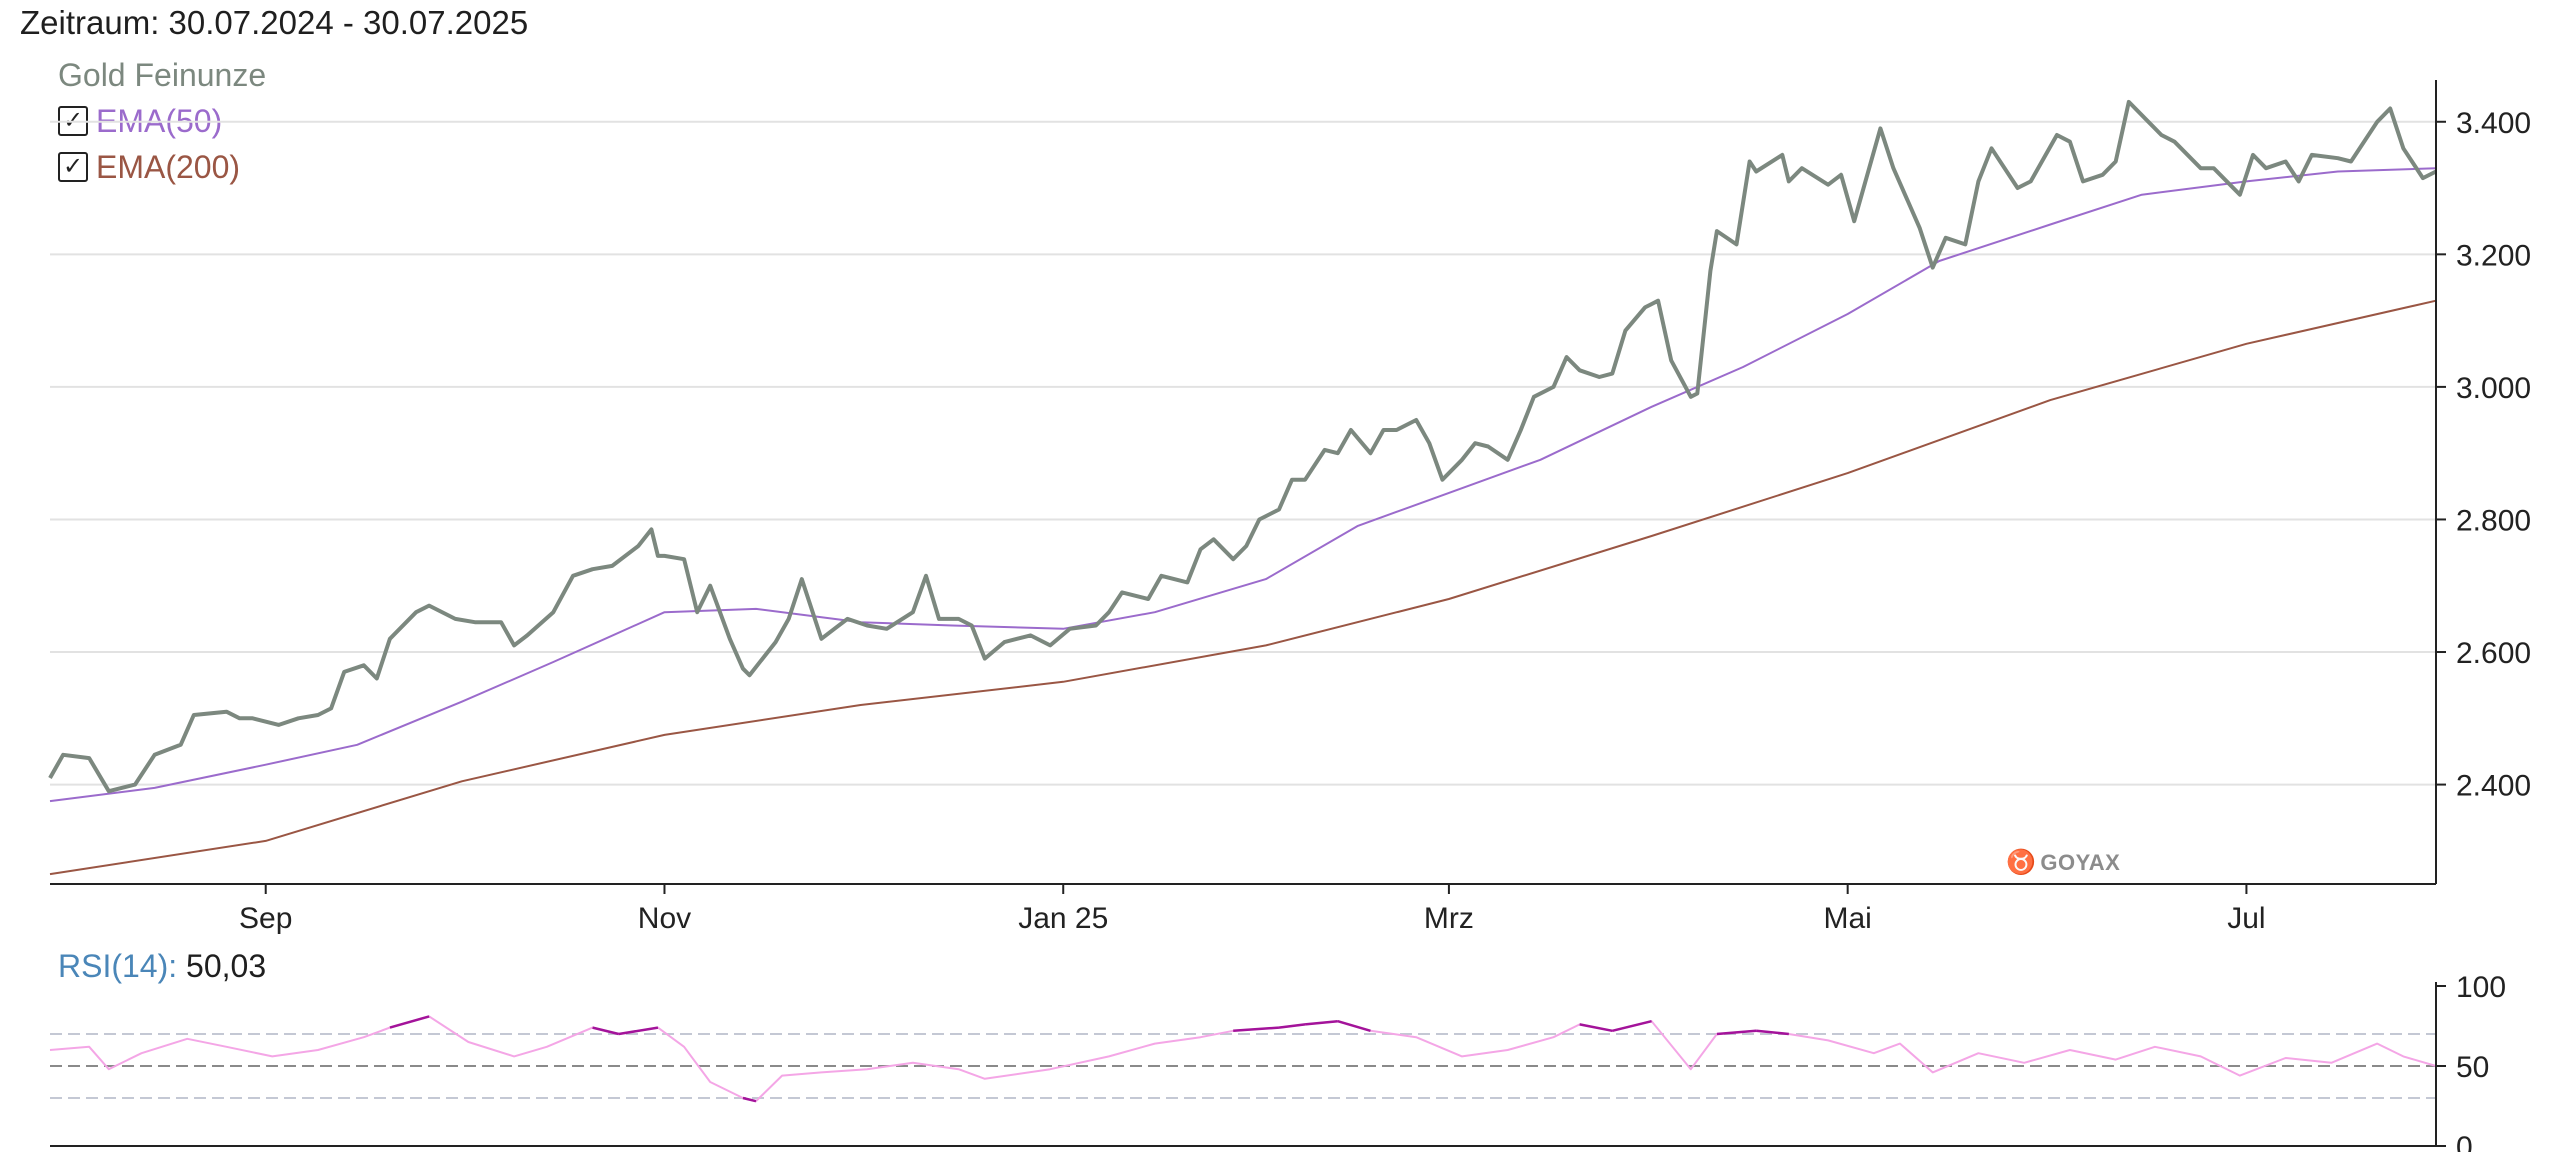 The image size is (2560, 1152). Describe the element at coordinates (664, 918) in the screenshot. I see `x-tick-label: Nov` at that location.